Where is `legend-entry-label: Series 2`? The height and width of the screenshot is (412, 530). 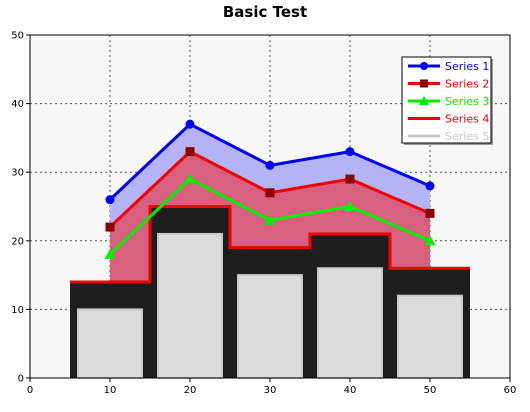
legend-entry-label: Series 2 is located at coordinates (467, 84).